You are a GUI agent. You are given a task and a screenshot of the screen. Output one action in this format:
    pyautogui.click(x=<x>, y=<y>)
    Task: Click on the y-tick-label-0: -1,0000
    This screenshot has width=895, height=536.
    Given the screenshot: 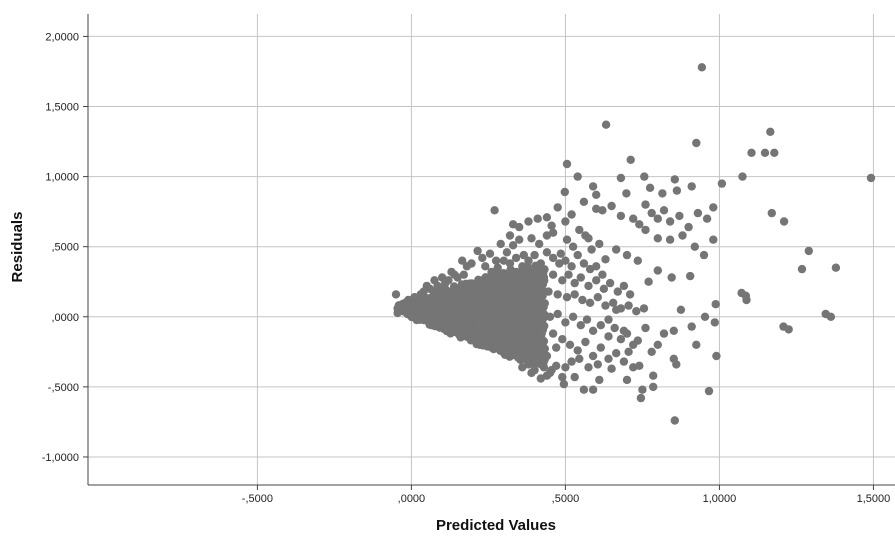 What is the action you would take?
    pyautogui.click(x=60, y=458)
    